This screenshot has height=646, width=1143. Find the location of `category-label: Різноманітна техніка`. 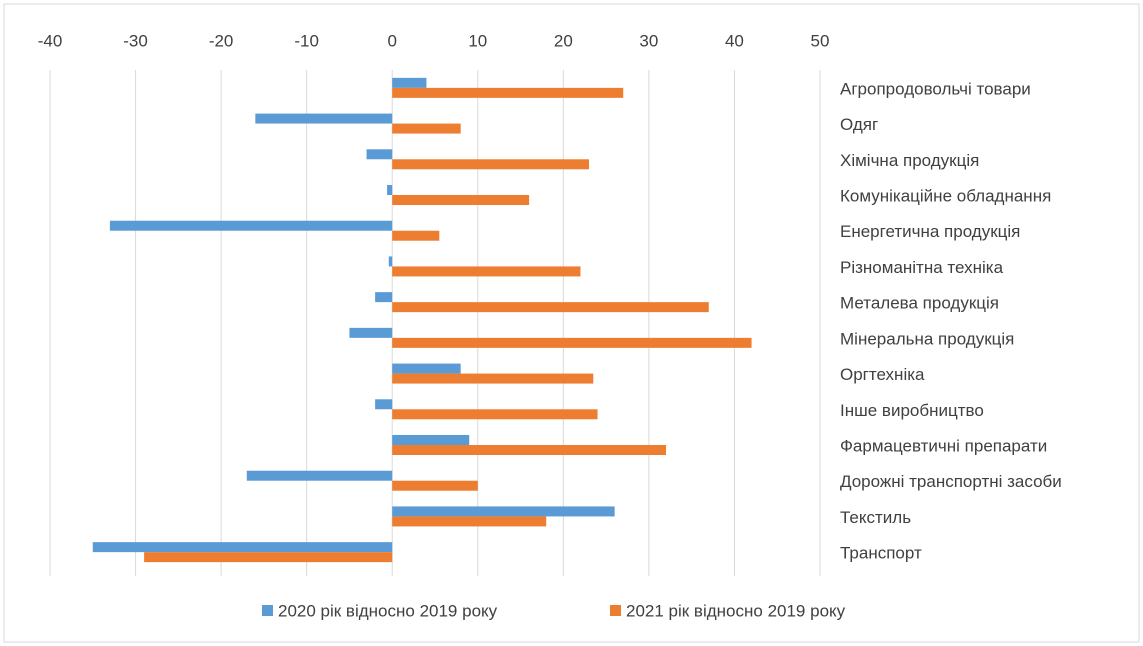

category-label: Різноманітна техніка is located at coordinates (922, 267).